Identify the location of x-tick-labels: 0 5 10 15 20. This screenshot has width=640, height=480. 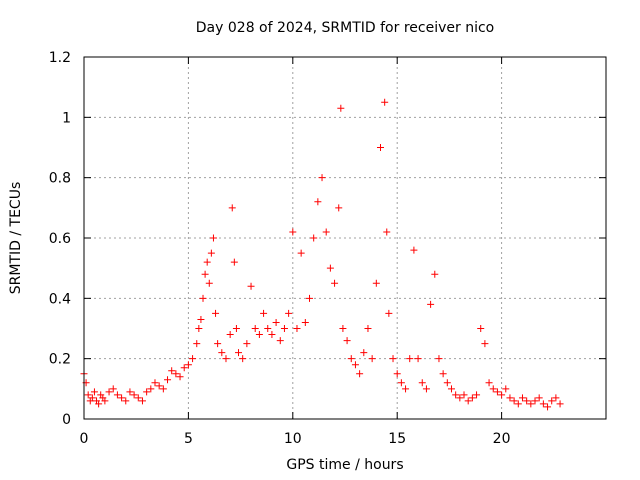
(295, 439).